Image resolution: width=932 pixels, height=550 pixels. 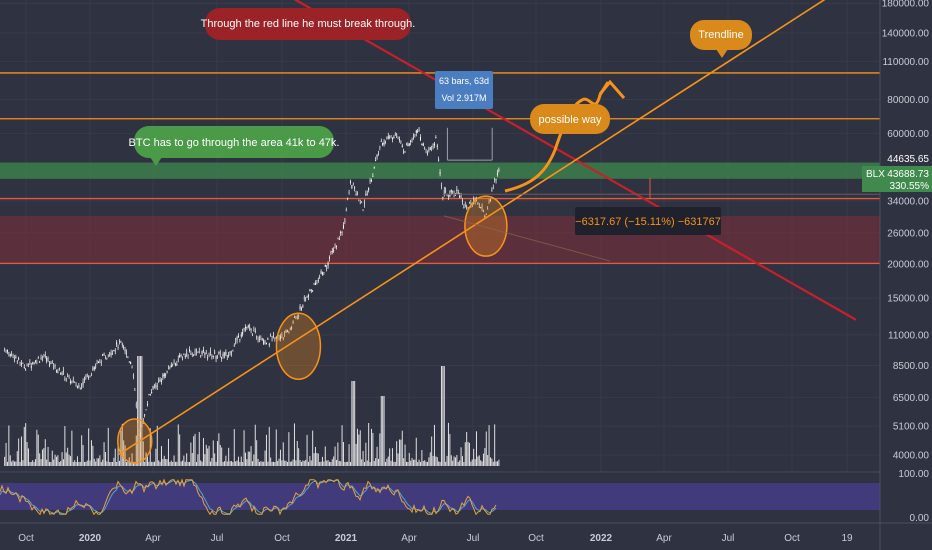 What do you see at coordinates (908, 100) in the screenshot?
I see `price-tick-label: 80000.00` at bounding box center [908, 100].